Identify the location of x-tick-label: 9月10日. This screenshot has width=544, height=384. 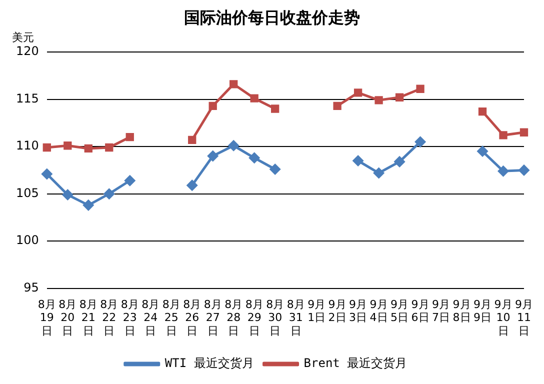
(503, 318).